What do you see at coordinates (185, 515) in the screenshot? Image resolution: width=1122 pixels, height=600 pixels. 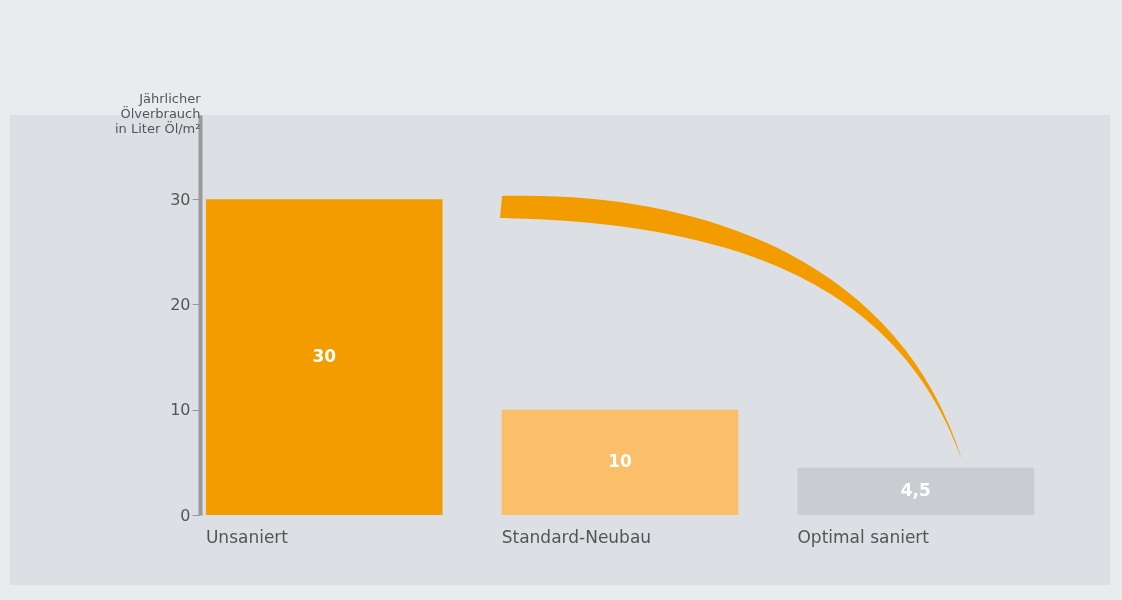 I see `y-tick-label: 0` at bounding box center [185, 515].